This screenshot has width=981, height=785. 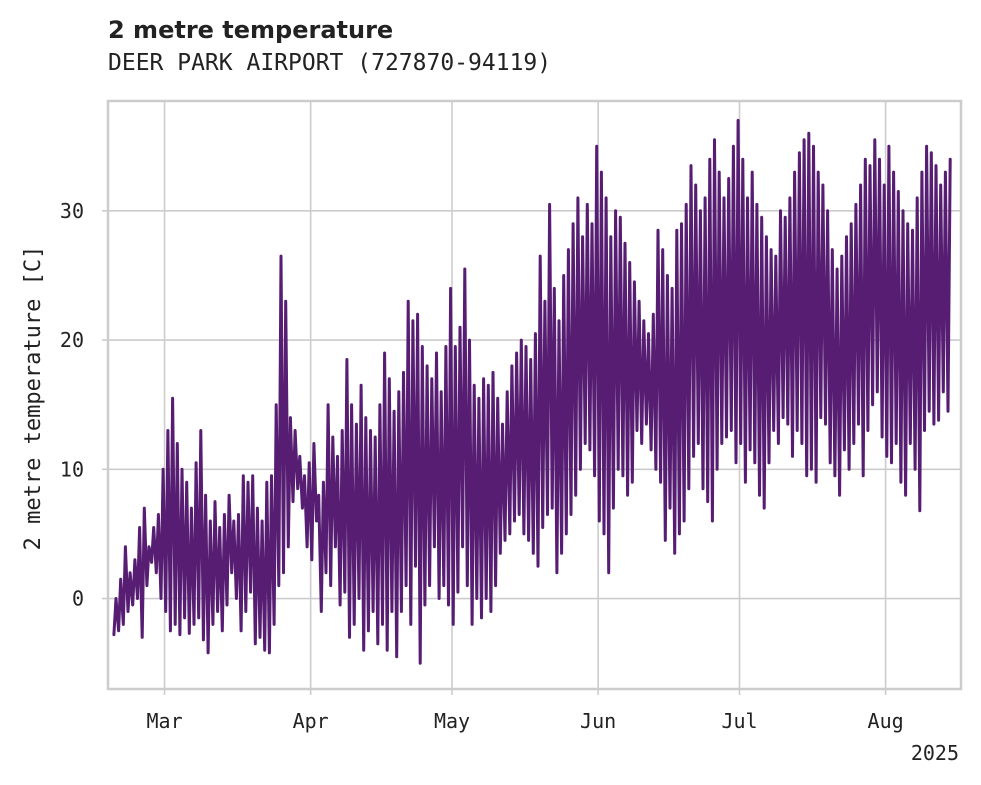 I want to click on y-tick-label-30: 30, so click(x=72, y=211).